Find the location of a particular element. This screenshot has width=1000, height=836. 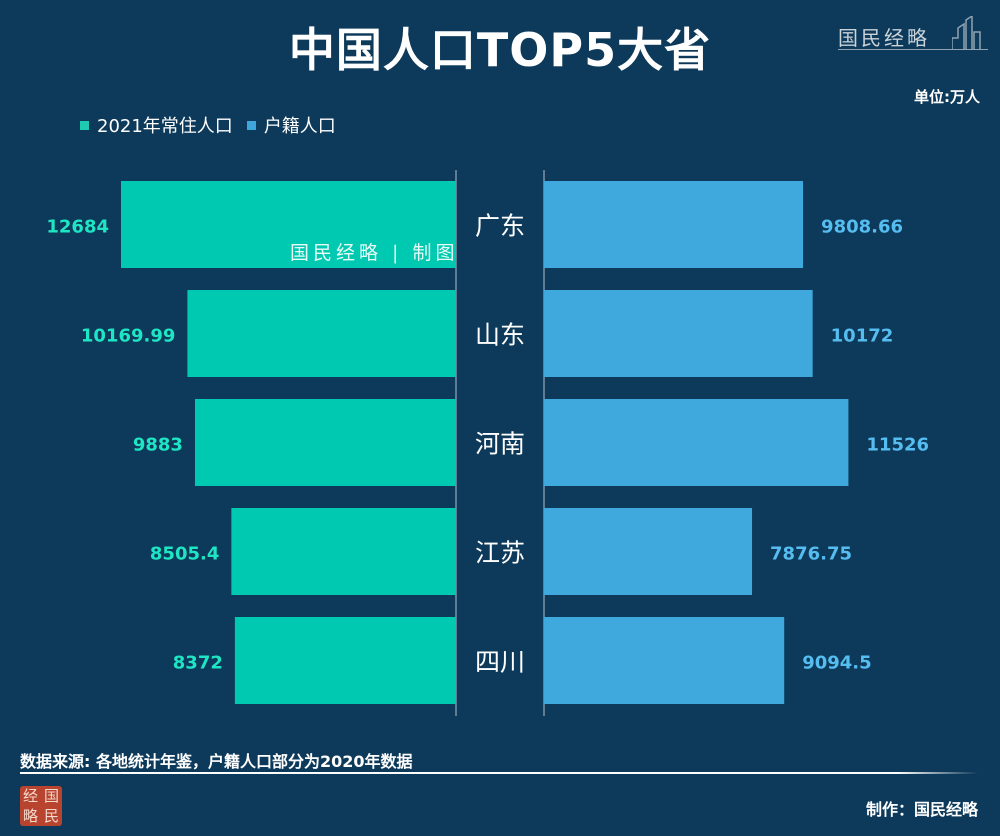

legend-item-registered: 户籍人口 is located at coordinates (291, 125).